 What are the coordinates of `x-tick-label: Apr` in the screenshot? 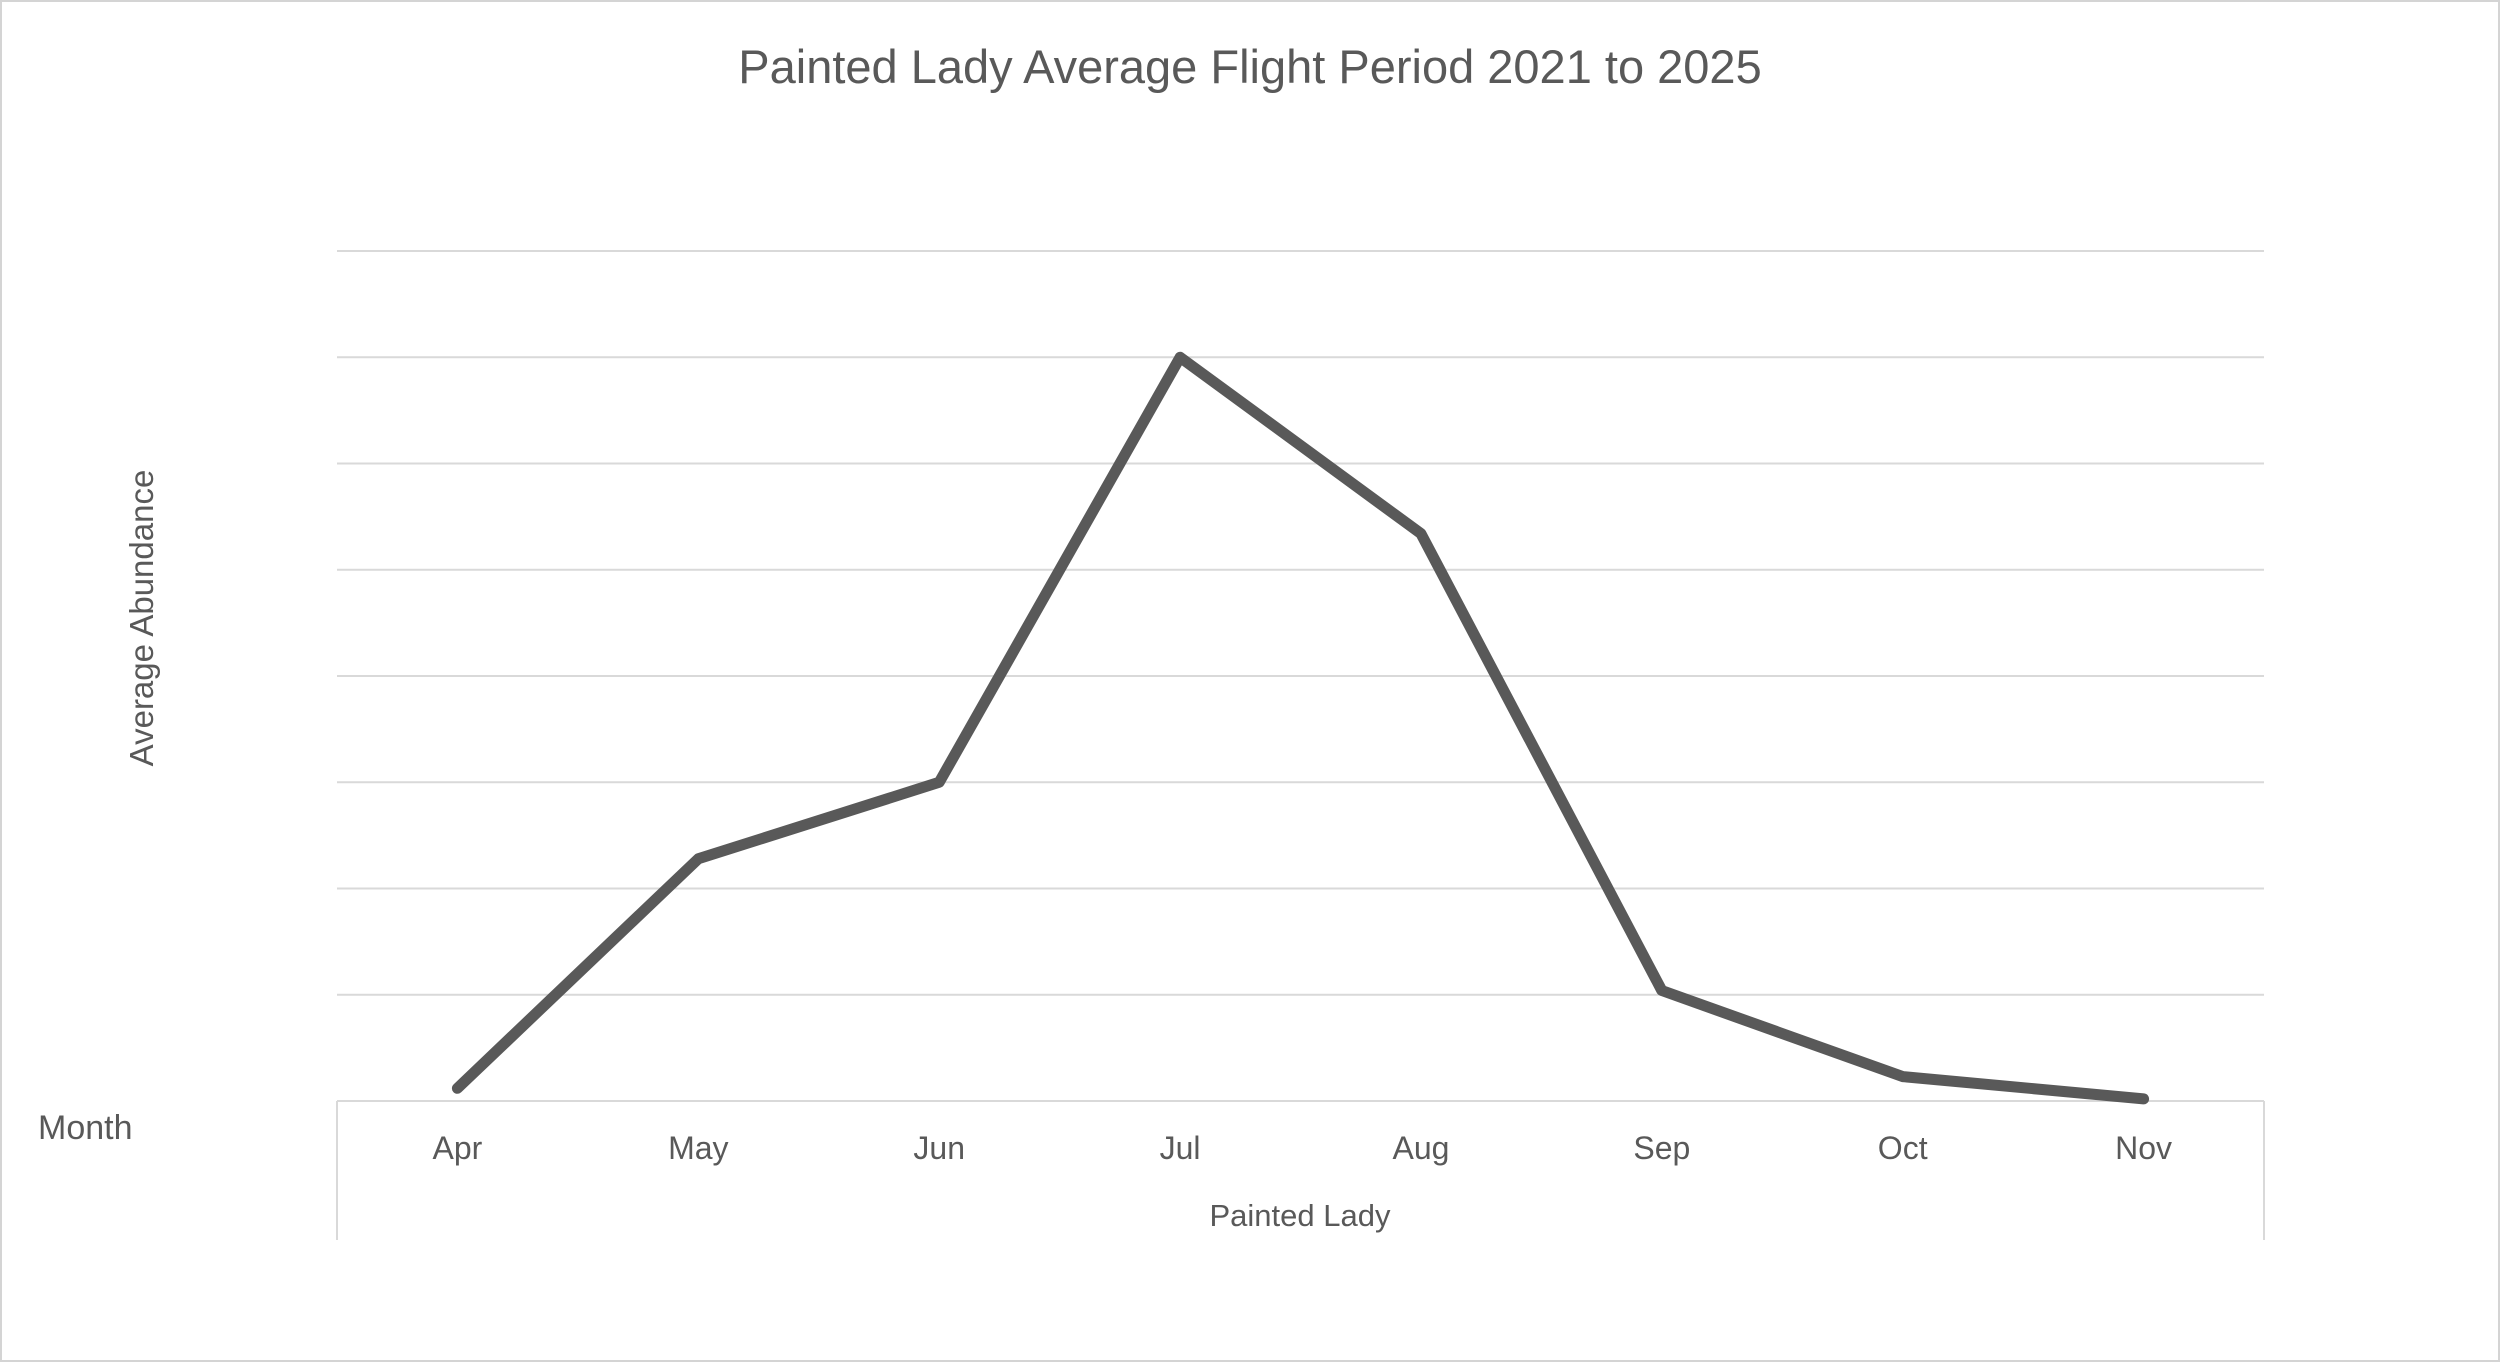 It's located at (457, 1148).